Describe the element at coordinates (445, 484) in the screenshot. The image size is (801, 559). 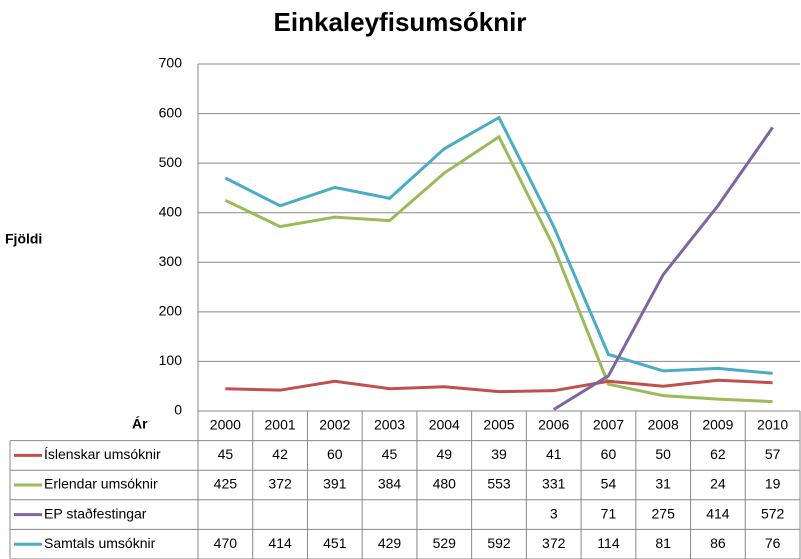
I see `table-value: 480` at that location.